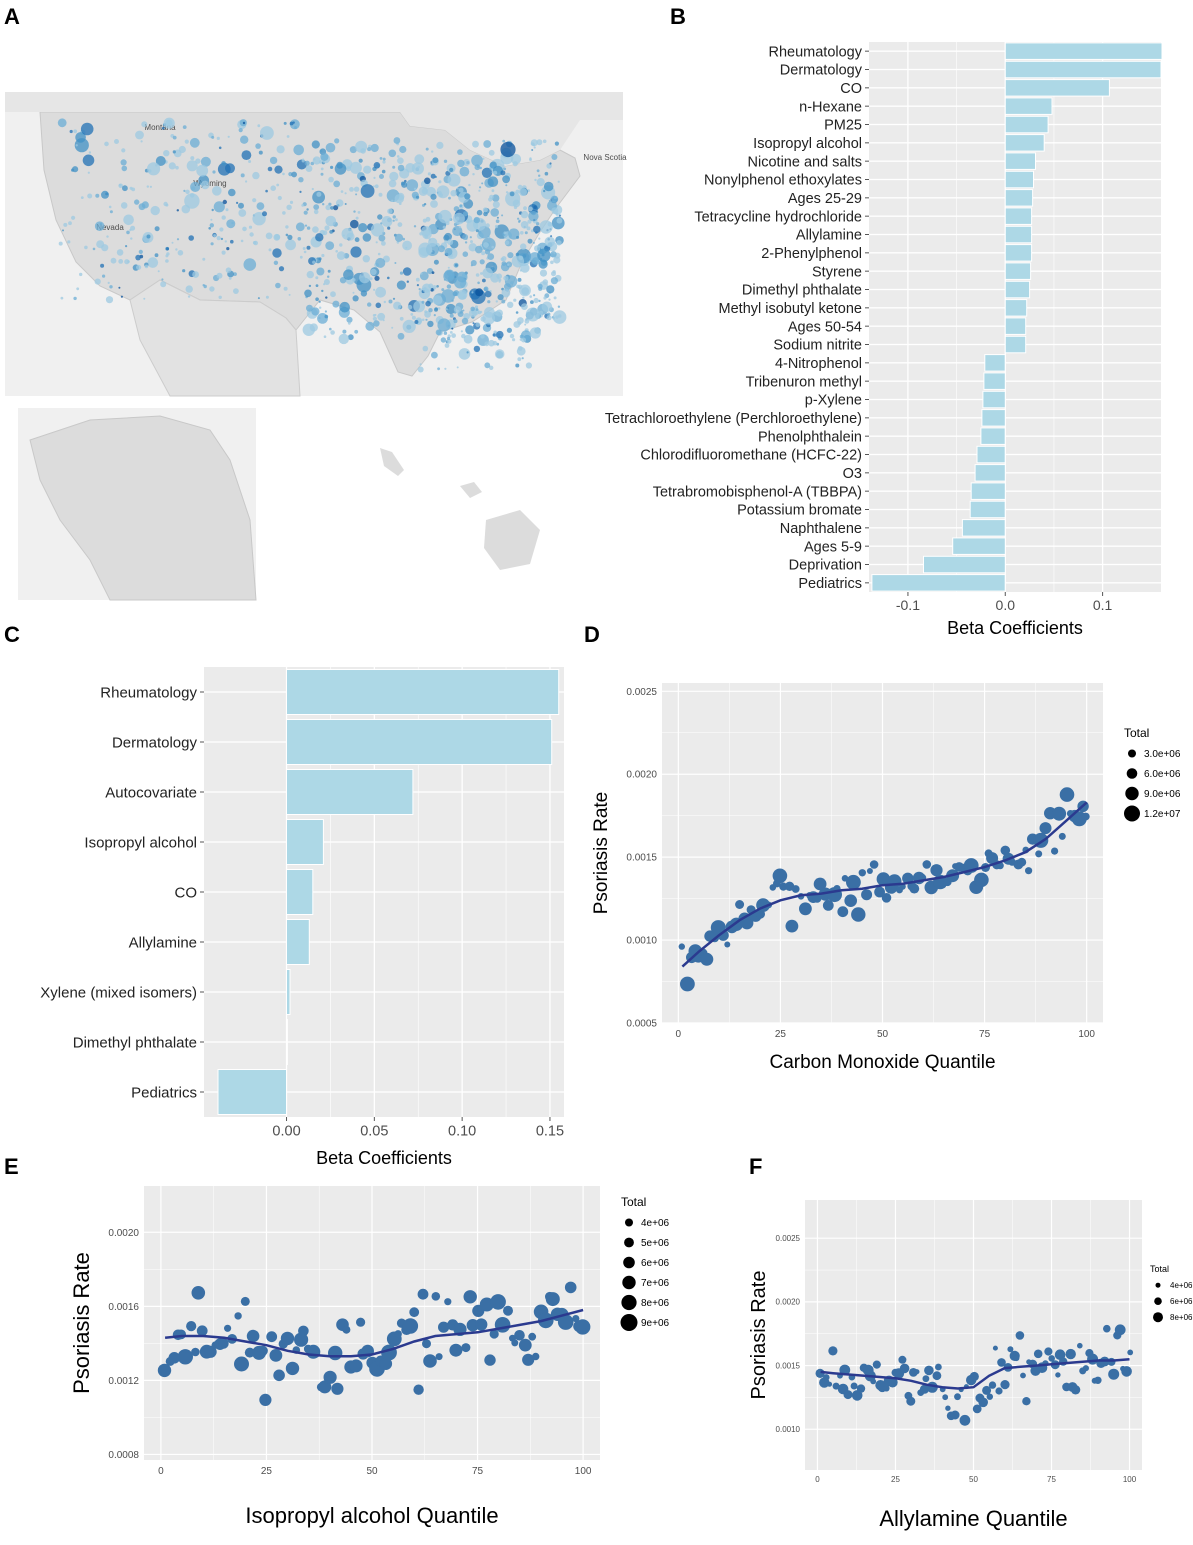 The height and width of the screenshot is (1545, 1193). I want to click on panel-e-y-axis-title: Psoriasis Rate, so click(81, 1323).